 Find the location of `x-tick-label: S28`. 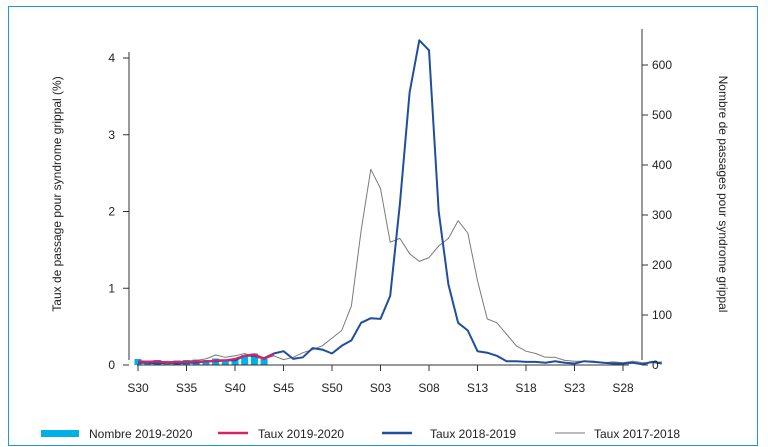

x-tick-label: S28 is located at coordinates (623, 388).